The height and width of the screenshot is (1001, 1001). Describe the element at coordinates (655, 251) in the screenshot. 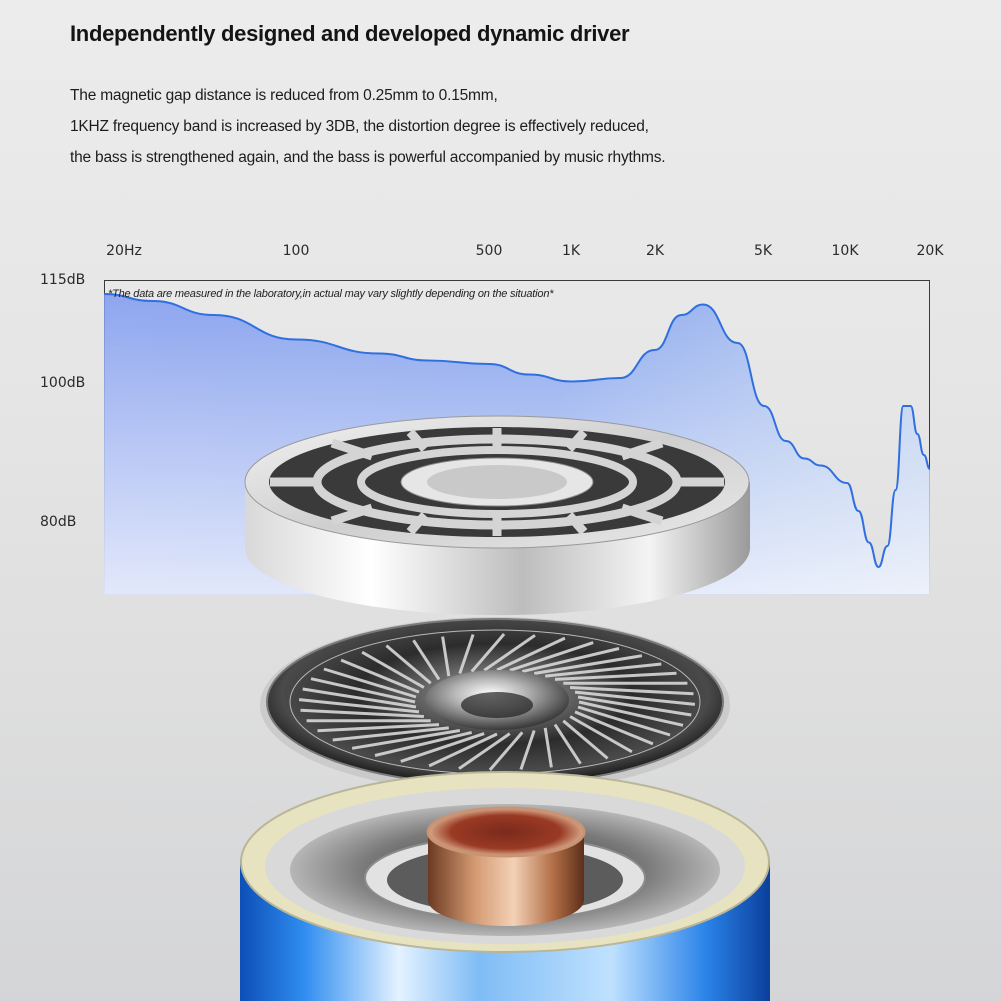

I see `x-tick-label: 2K` at that location.